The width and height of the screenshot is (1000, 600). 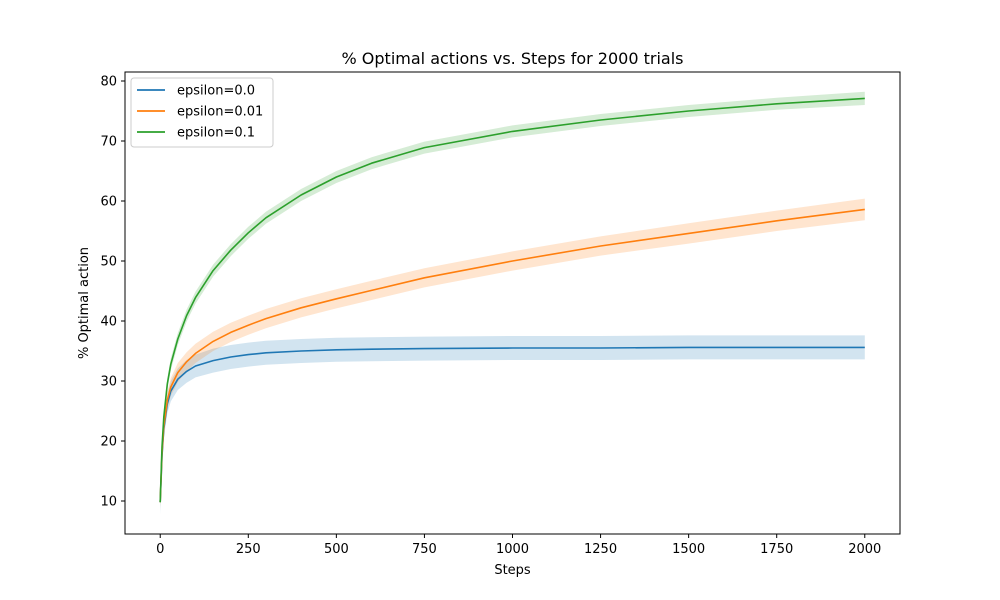 I want to click on x-tick-label: 2000, so click(x=864, y=549).